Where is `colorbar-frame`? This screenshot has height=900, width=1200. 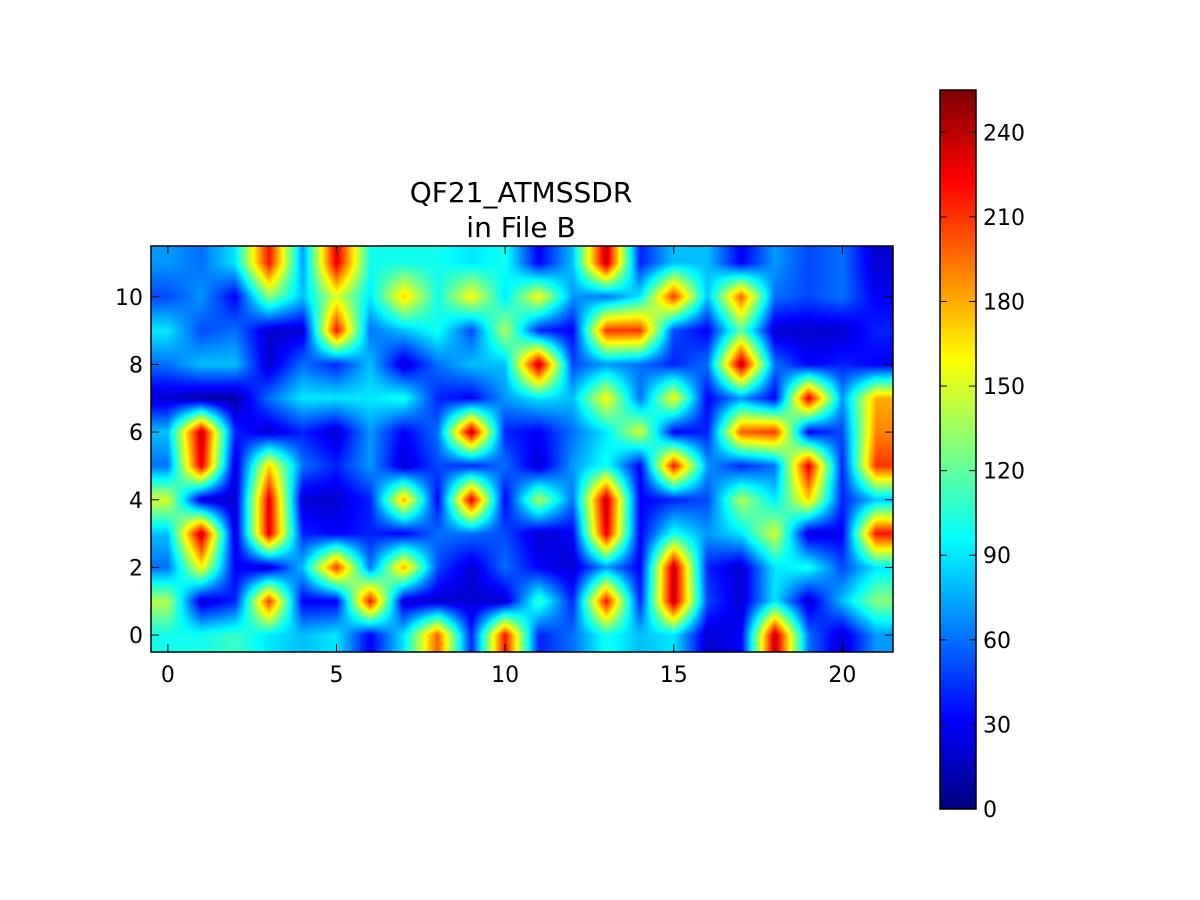 colorbar-frame is located at coordinates (958, 449).